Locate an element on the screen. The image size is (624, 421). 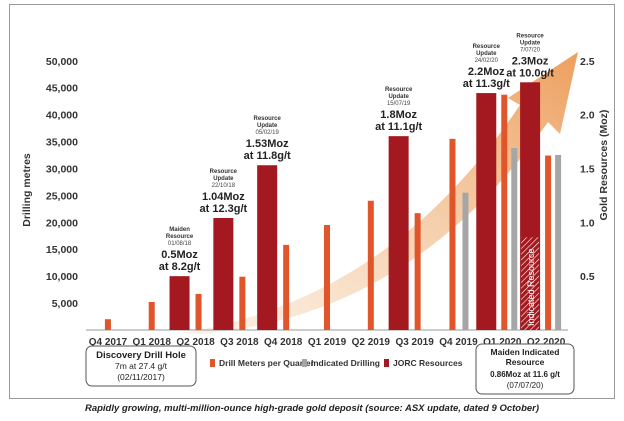
maiden-indicated-callout-line: Resource is located at coordinates (525, 362).